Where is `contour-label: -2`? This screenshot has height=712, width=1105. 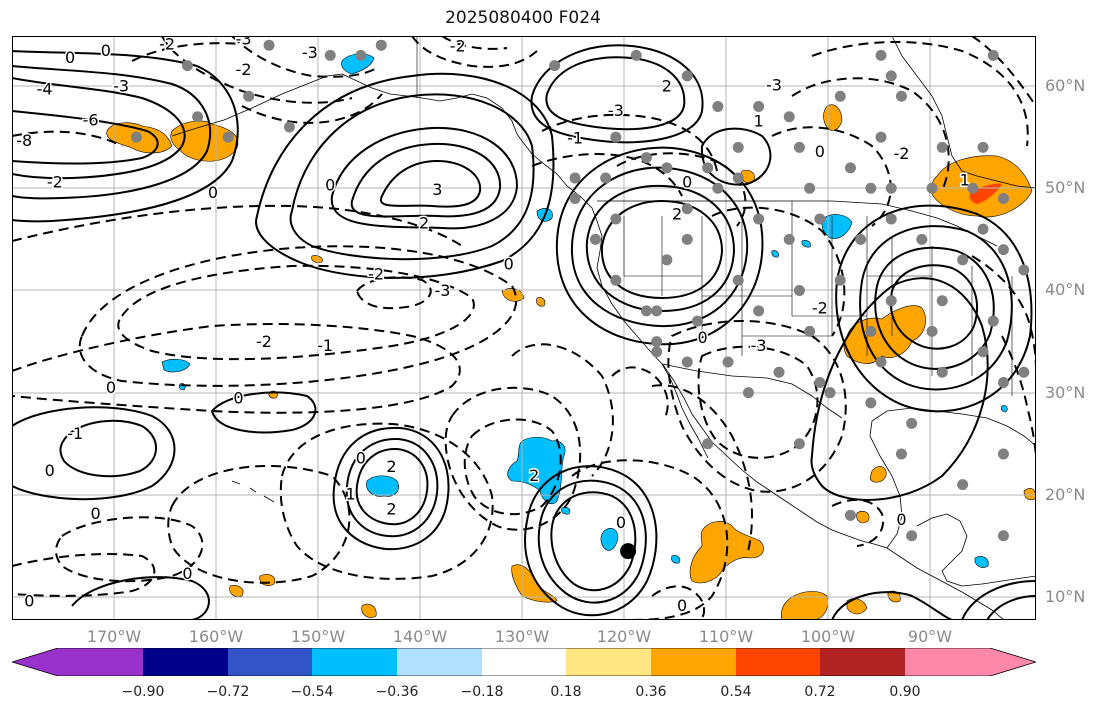
contour-label: -2 is located at coordinates (376, 274).